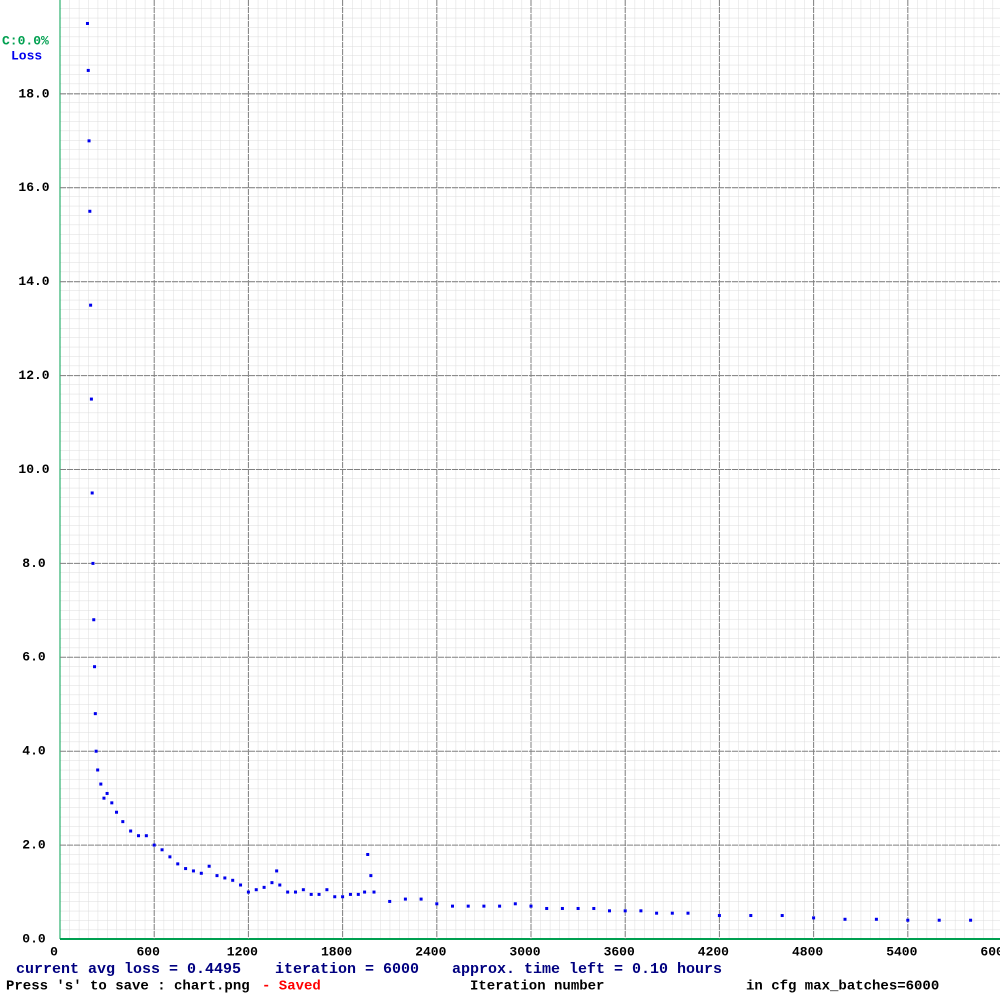 The height and width of the screenshot is (1000, 1000). What do you see at coordinates (524, 951) in the screenshot?
I see `x-tick-label: 3000` at bounding box center [524, 951].